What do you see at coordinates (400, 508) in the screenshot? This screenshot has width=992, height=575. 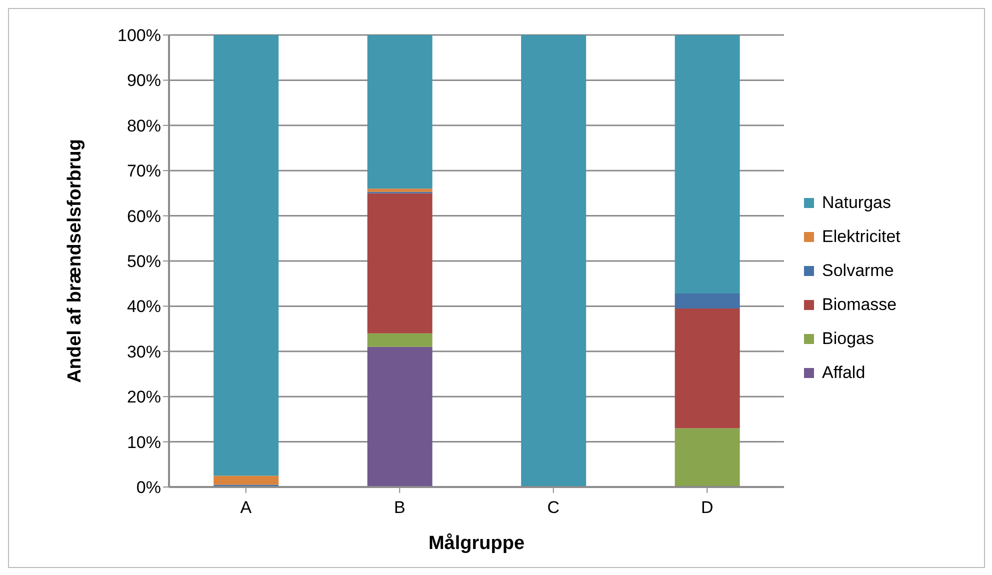 I see `x-tick-label: B` at bounding box center [400, 508].